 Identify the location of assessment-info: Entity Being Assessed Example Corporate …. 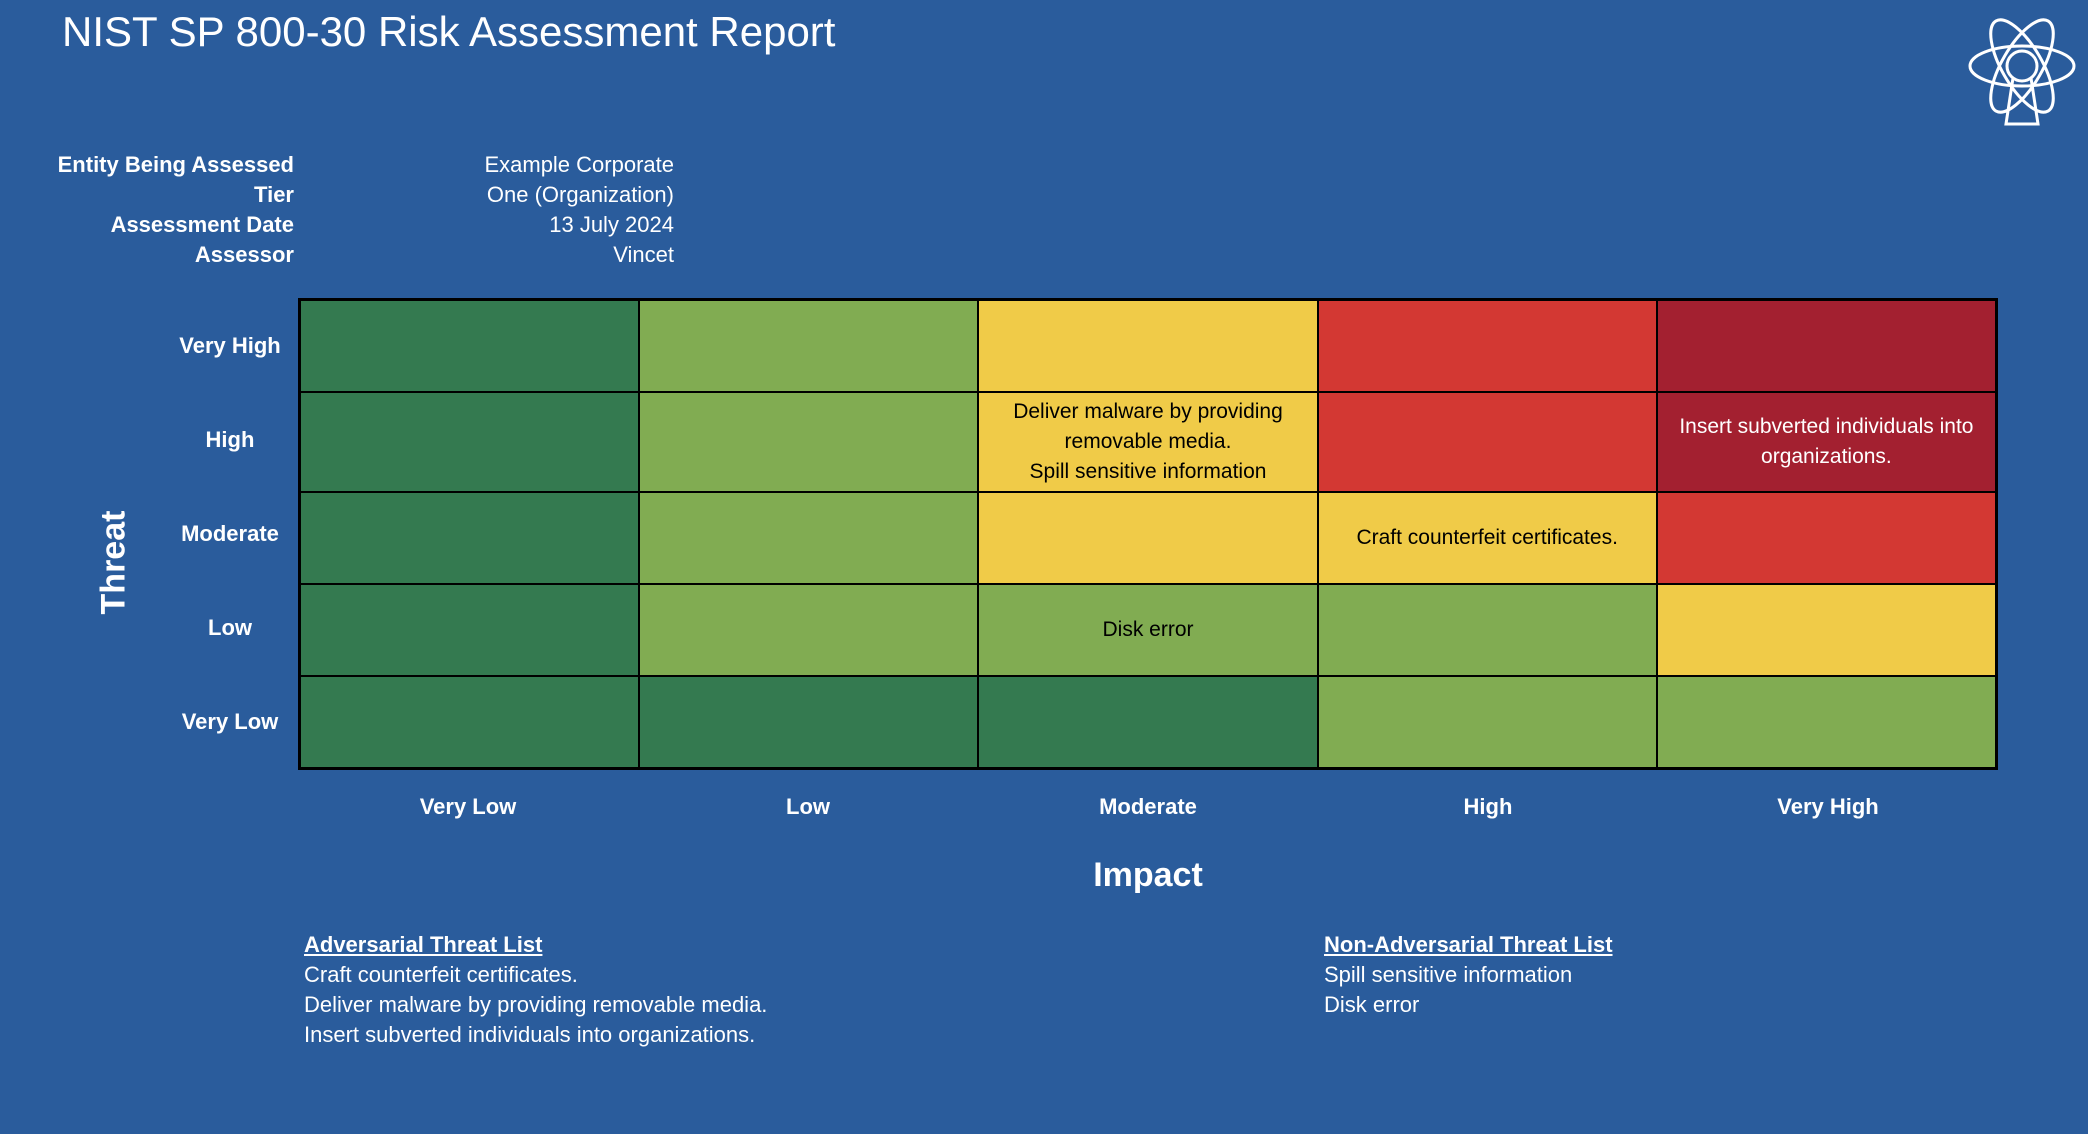
(357, 210).